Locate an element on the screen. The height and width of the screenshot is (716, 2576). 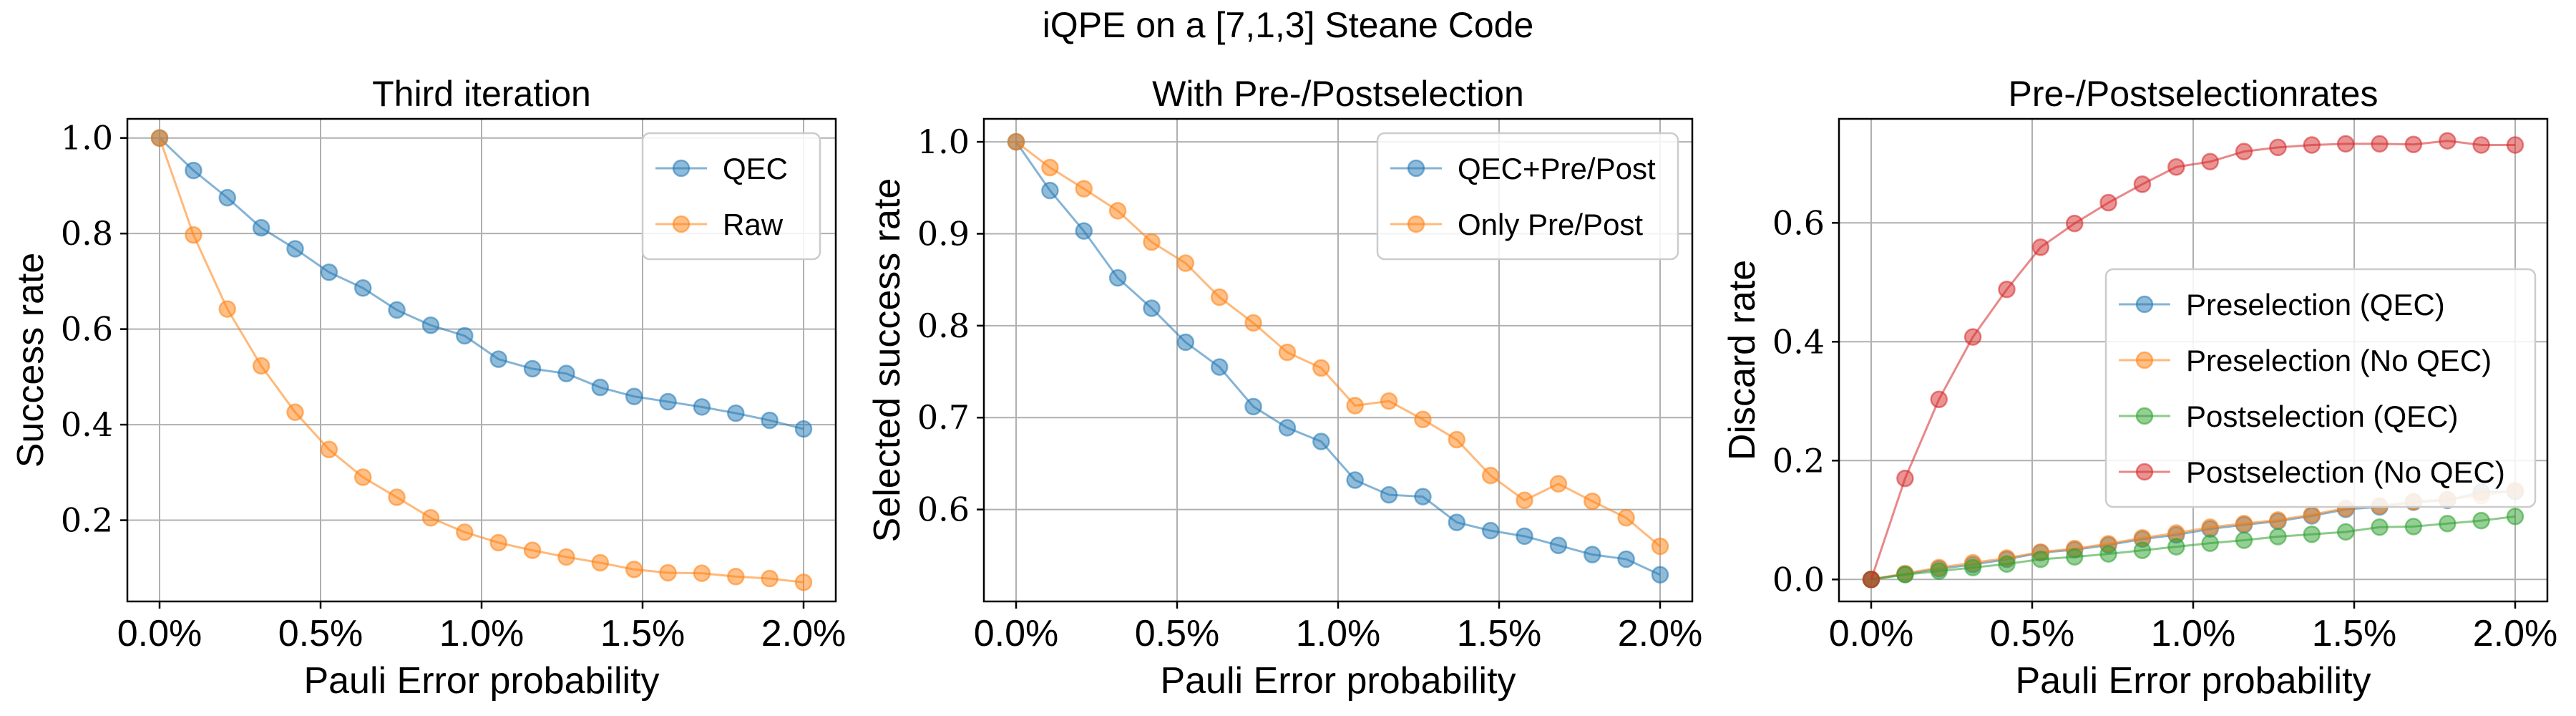
legend-item: QEC is located at coordinates (721, 168).